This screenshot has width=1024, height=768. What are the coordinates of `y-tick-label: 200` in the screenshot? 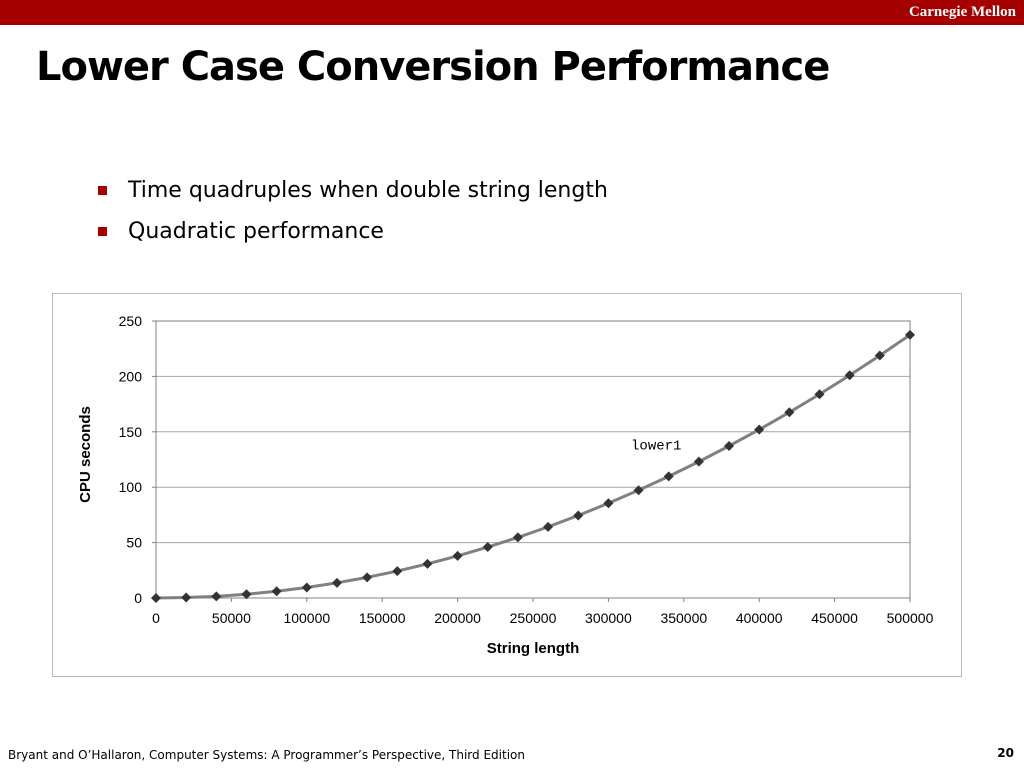 It's located at (131, 376).